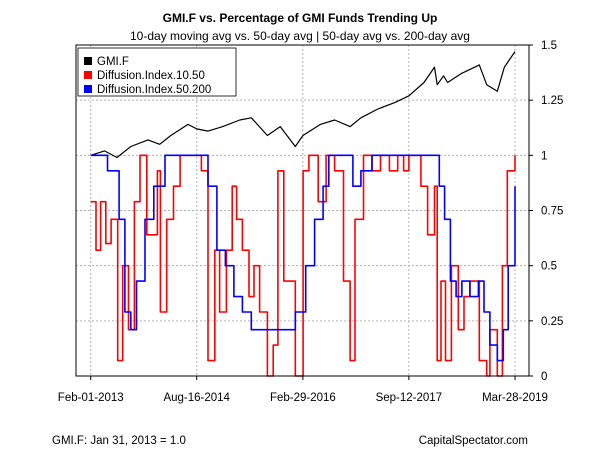  What do you see at coordinates (91, 398) in the screenshot?
I see `x-tick-label: Feb-01-2013` at bounding box center [91, 398].